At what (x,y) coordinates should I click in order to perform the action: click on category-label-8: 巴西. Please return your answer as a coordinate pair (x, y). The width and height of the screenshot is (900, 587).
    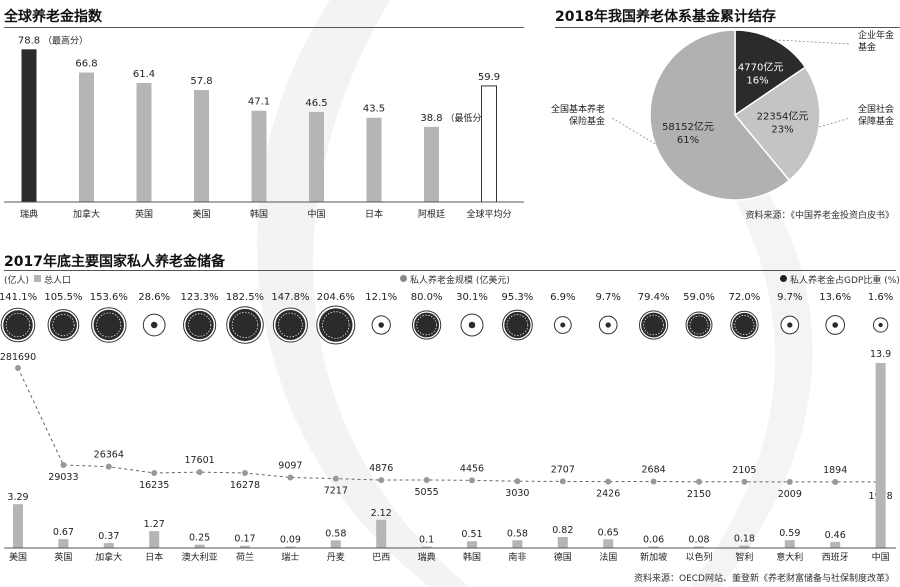
    Looking at the image, I should click on (381, 557).